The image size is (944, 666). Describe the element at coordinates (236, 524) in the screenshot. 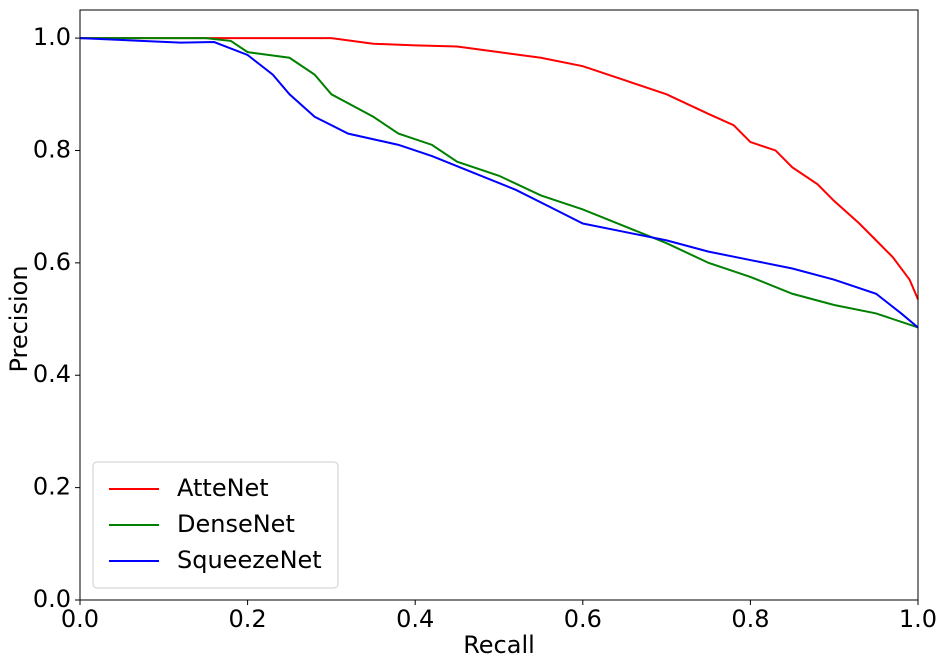

I see `legend-label: DenseNet` at that location.